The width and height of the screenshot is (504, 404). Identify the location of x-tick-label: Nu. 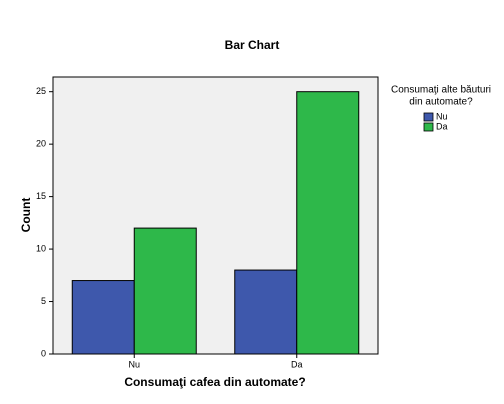
(134, 364).